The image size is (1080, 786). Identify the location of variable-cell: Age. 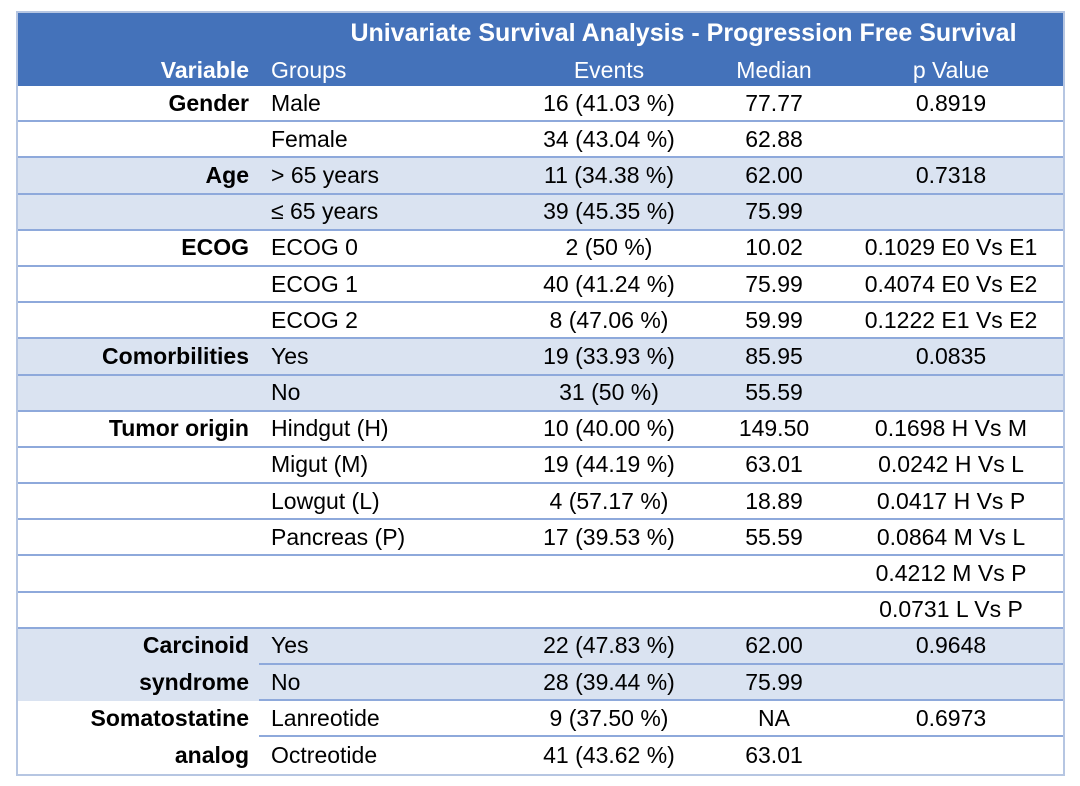
(138, 176).